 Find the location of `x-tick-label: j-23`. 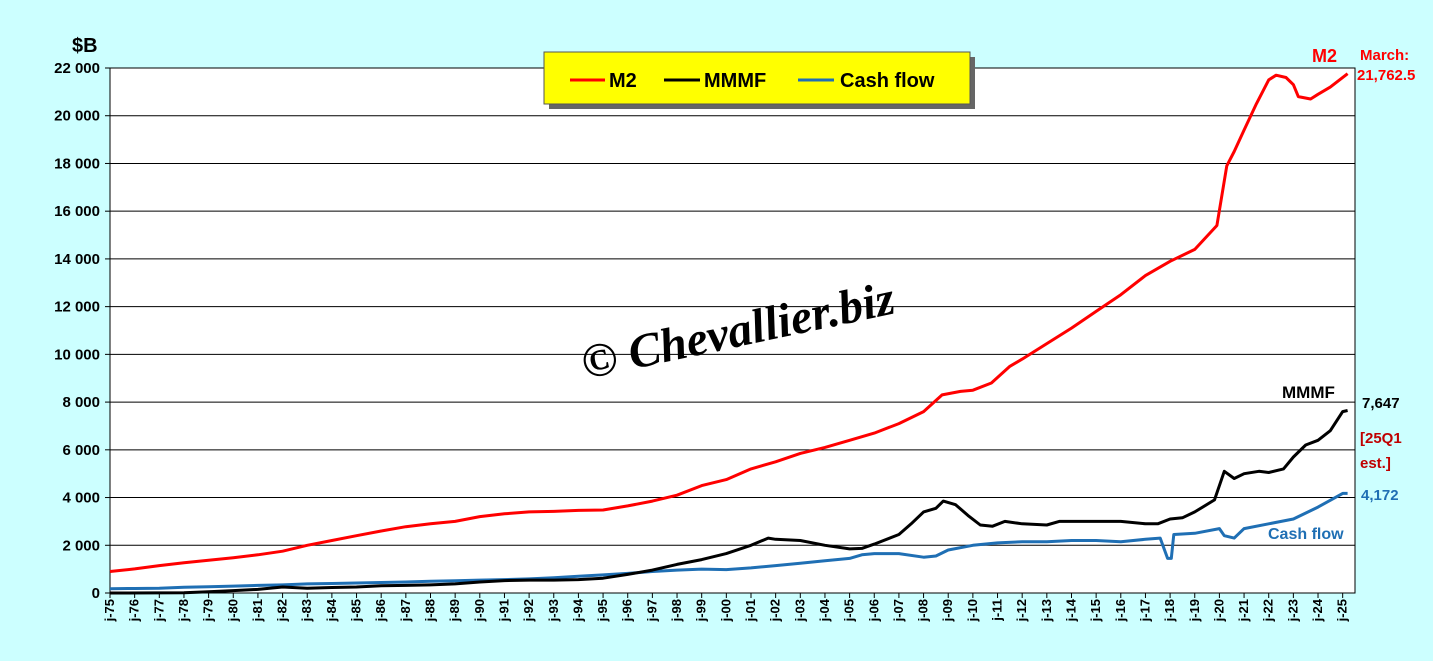

x-tick-label: j-23 is located at coordinates (1292, 610).